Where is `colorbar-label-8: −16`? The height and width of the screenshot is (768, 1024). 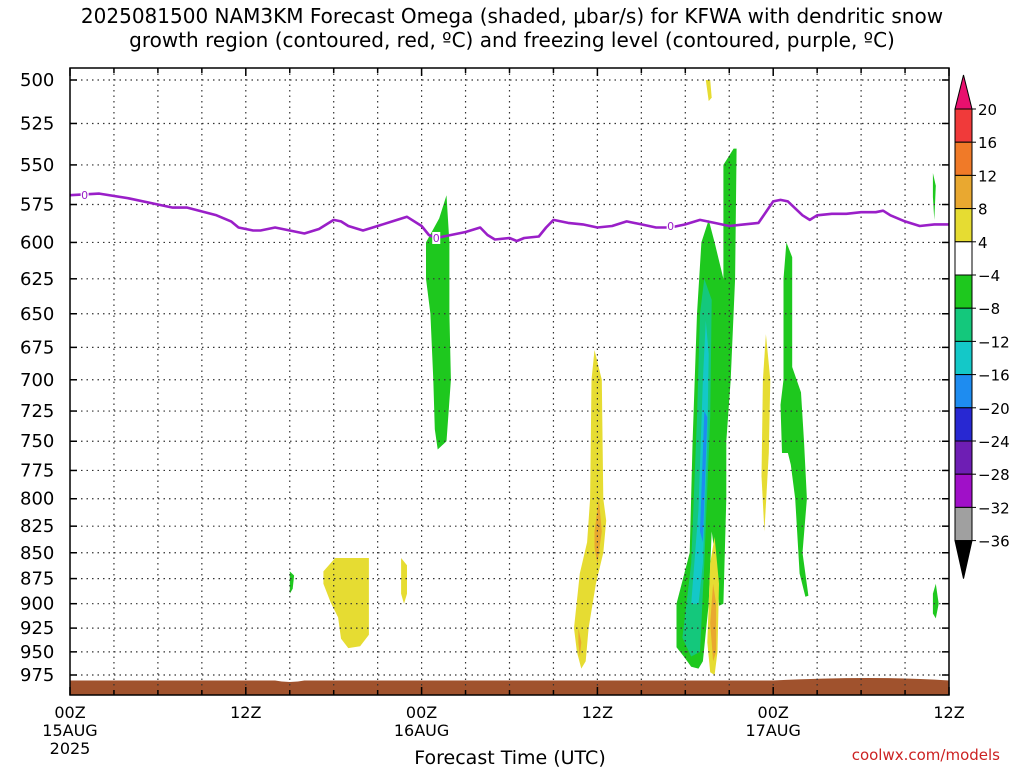 colorbar-label-8: −16 is located at coordinates (994, 376).